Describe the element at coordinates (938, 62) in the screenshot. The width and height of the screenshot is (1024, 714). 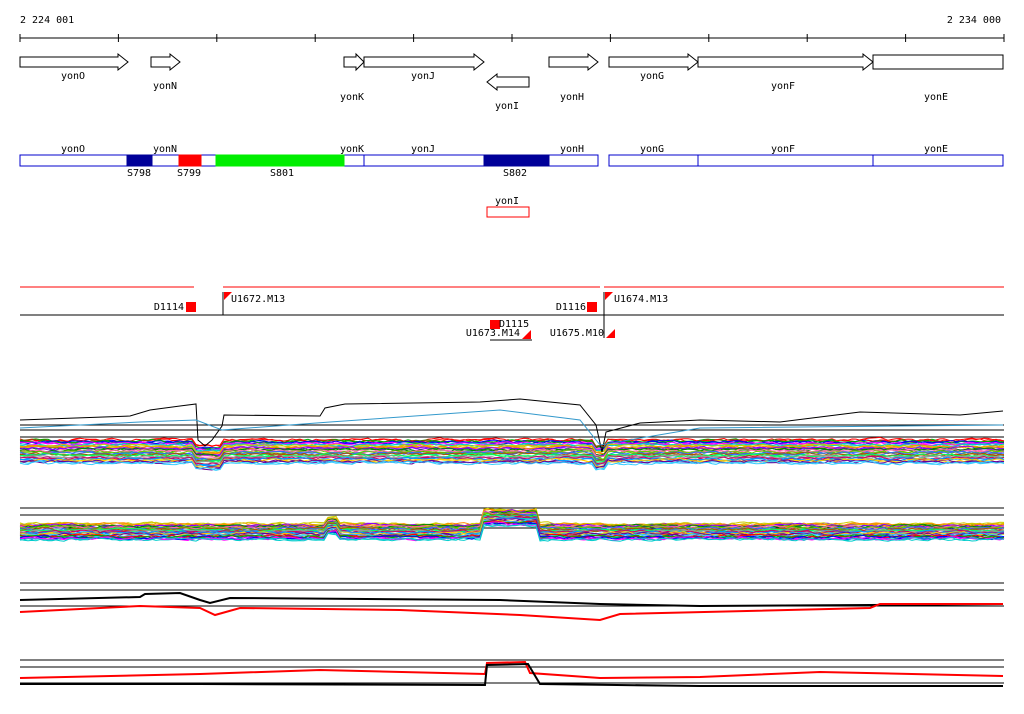
I see `gene-arrow-yonE` at that location.